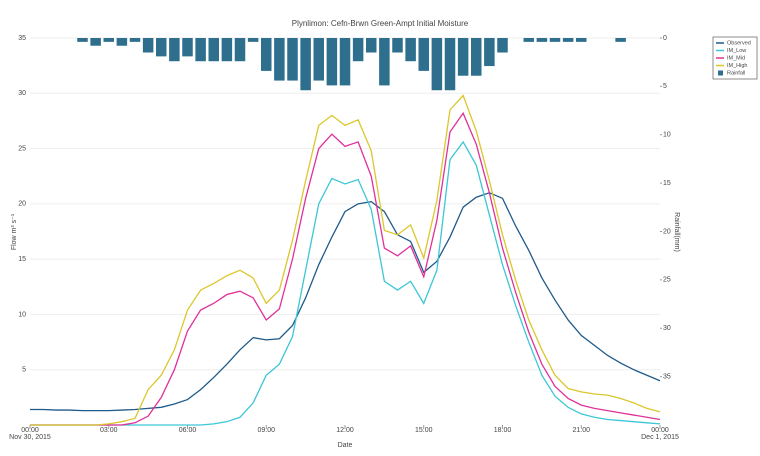 The image size is (760, 456). Describe the element at coordinates (581, 430) in the screenshot. I see `x-tick-label: 21:00` at that location.